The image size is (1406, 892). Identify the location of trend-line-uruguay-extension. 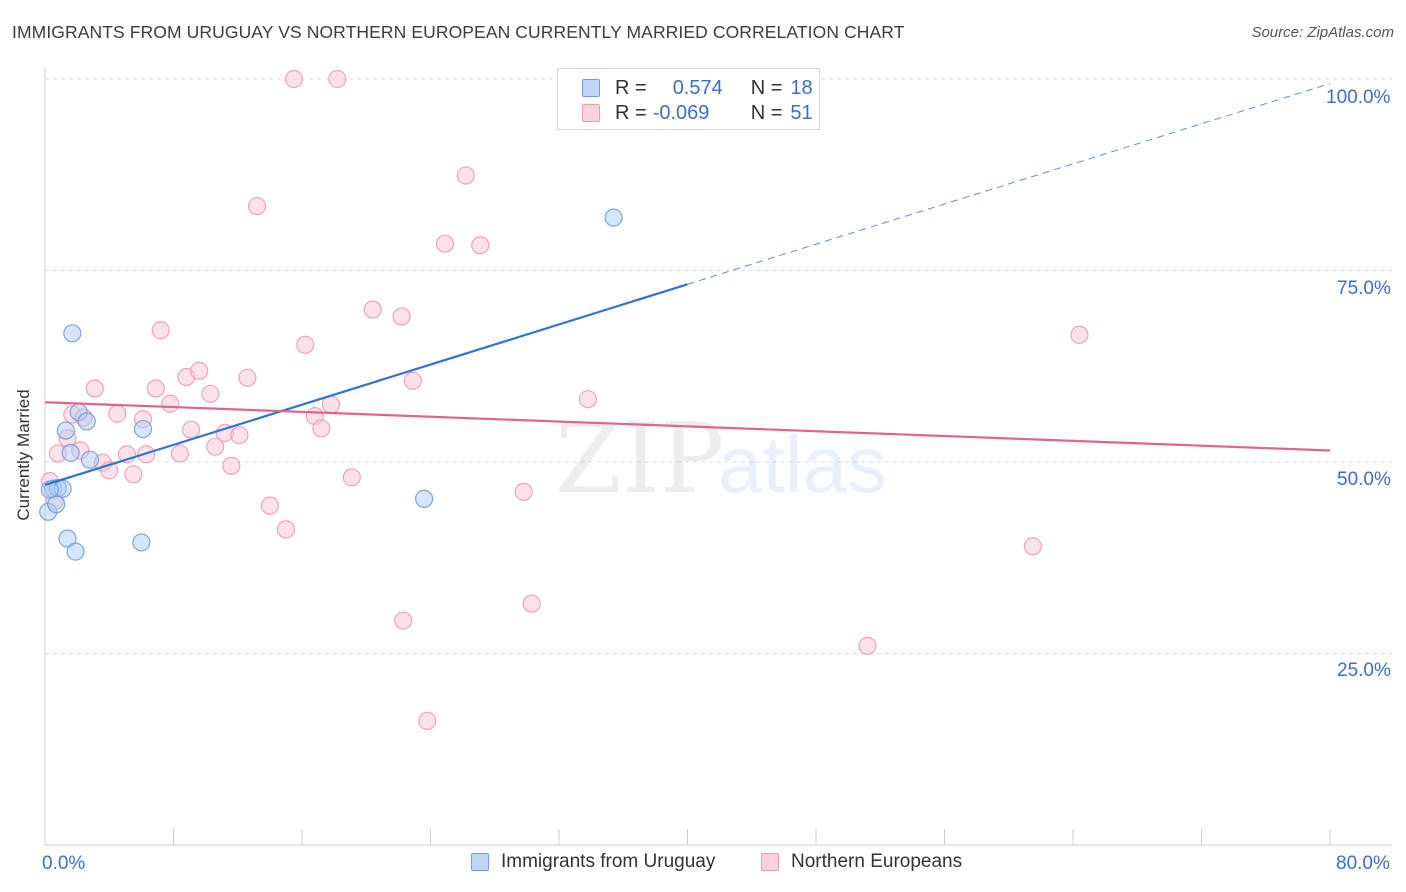
(1009, 184).